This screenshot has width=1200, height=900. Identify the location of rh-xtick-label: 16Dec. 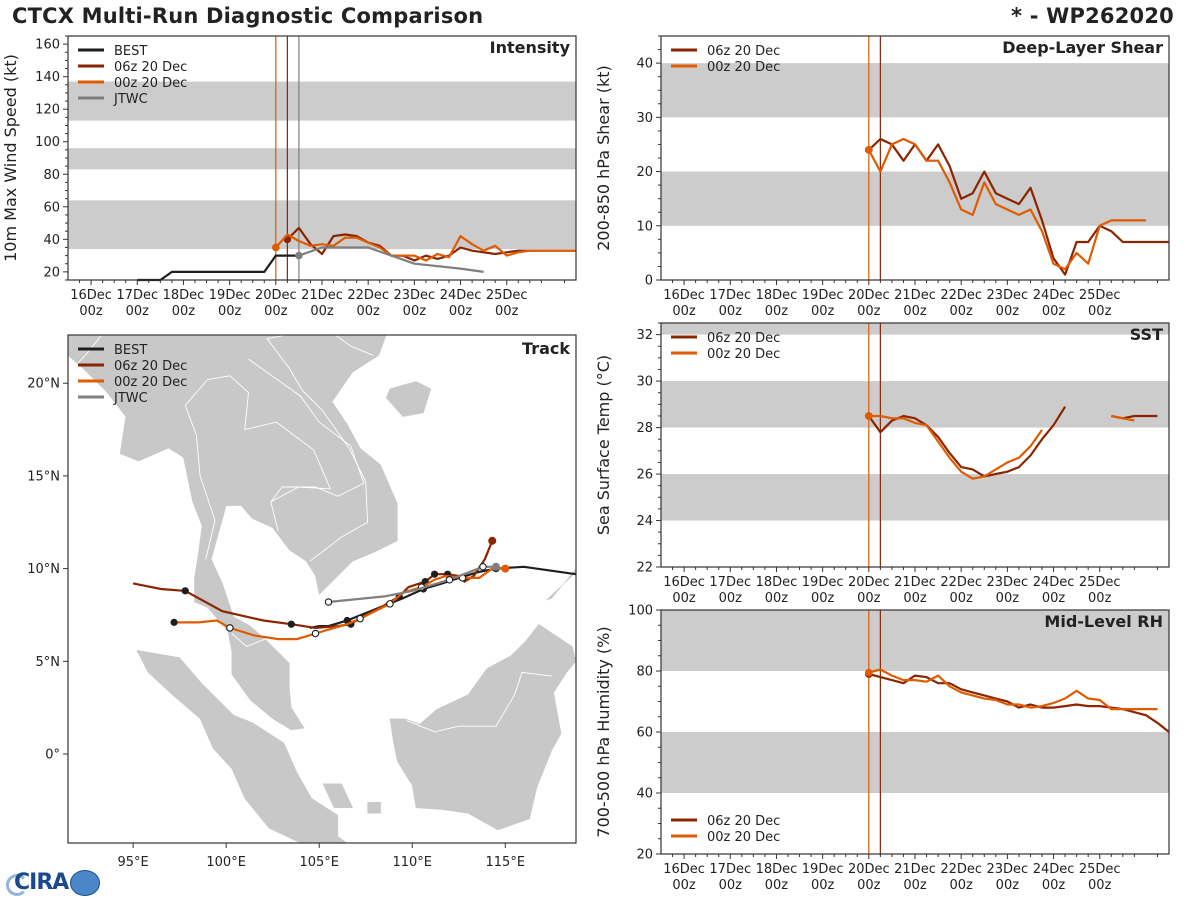
(684, 869).